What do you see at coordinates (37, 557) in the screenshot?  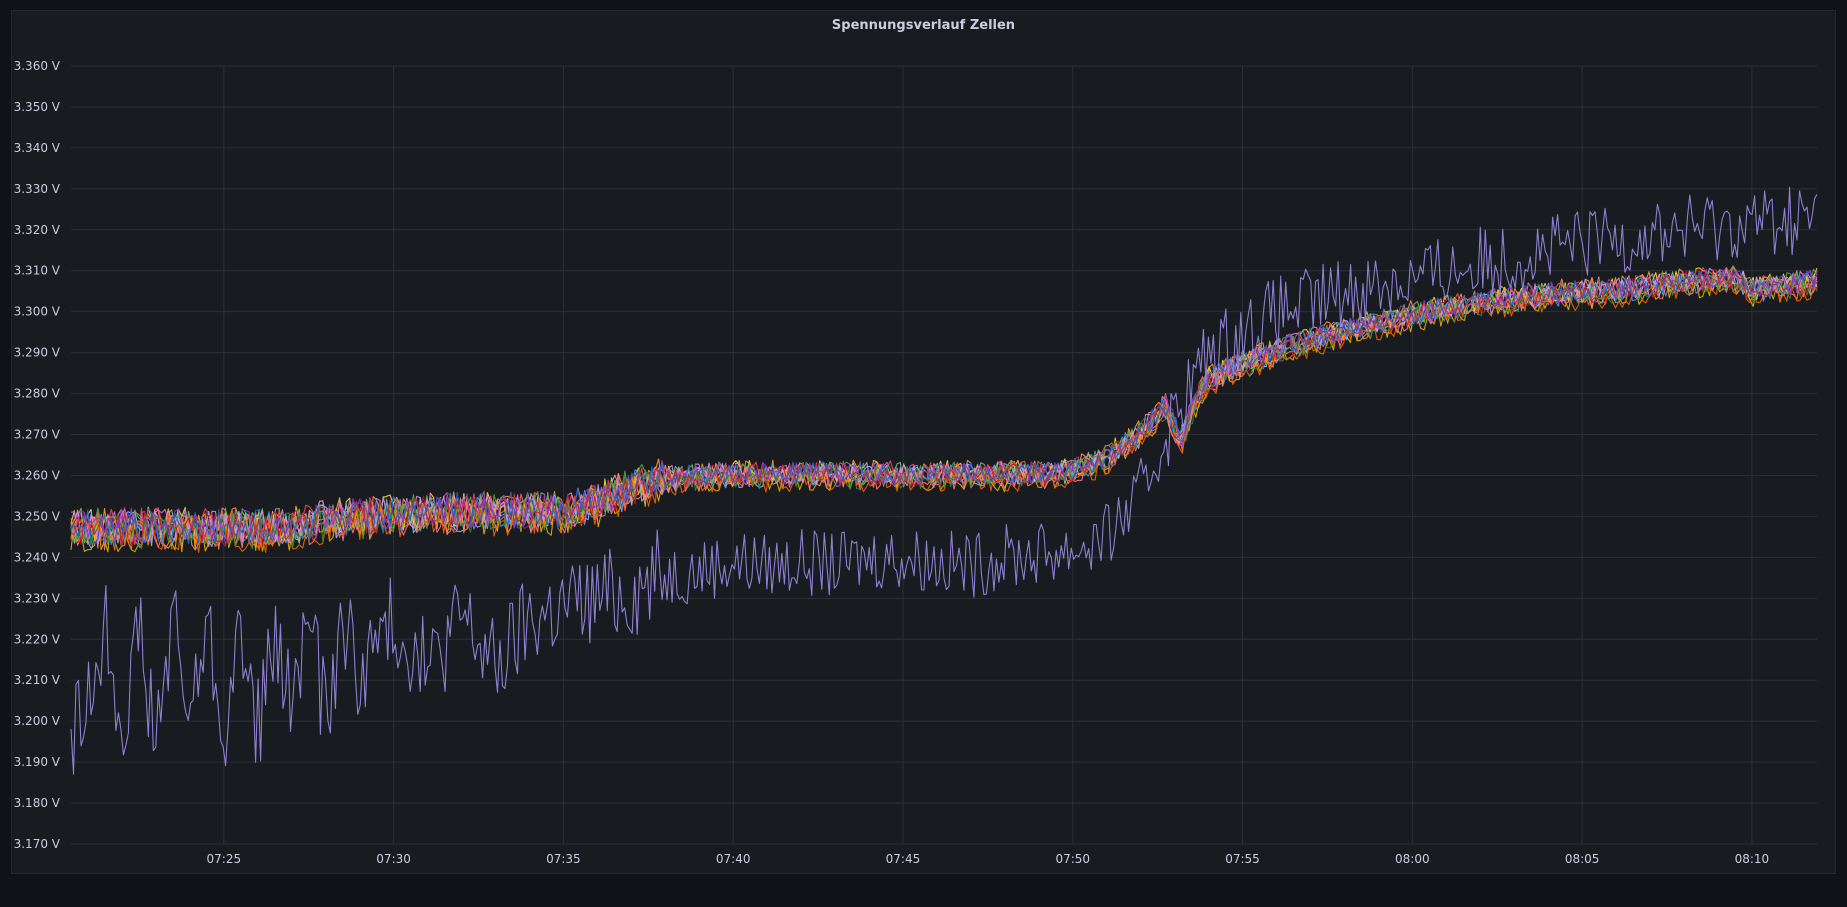 I see `y-tick-label: 3.240 V` at bounding box center [37, 557].